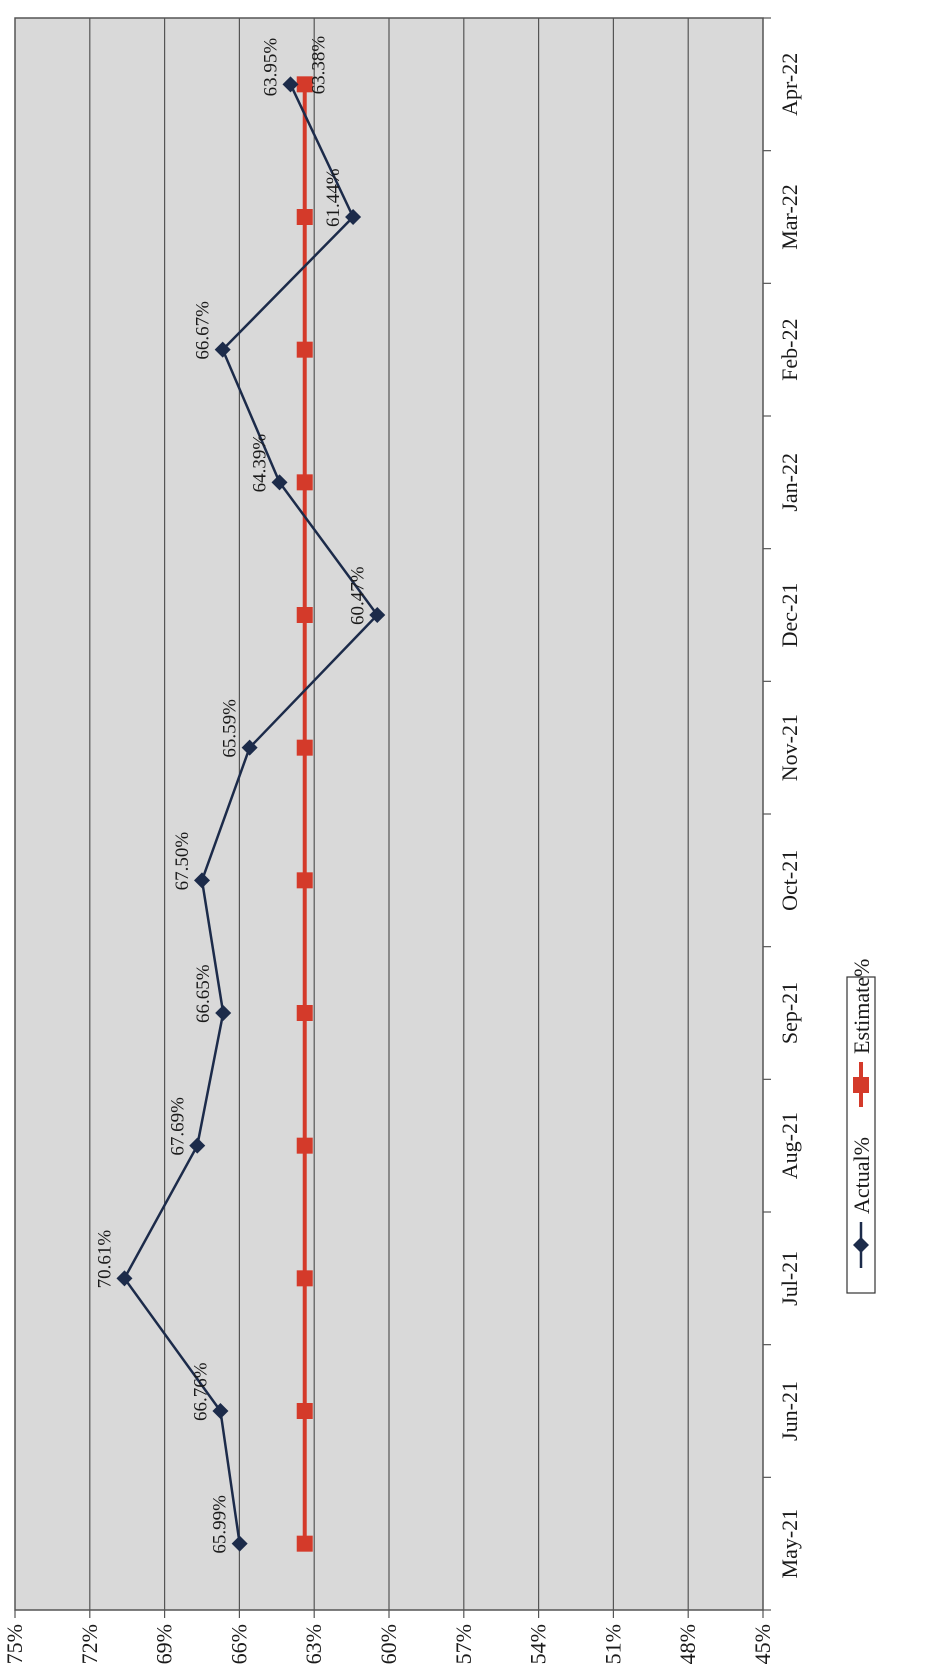 This screenshot has width=943, height=1677. What do you see at coordinates (789, 482) in the screenshot?
I see `category-tick-label: Jan-22` at bounding box center [789, 482].